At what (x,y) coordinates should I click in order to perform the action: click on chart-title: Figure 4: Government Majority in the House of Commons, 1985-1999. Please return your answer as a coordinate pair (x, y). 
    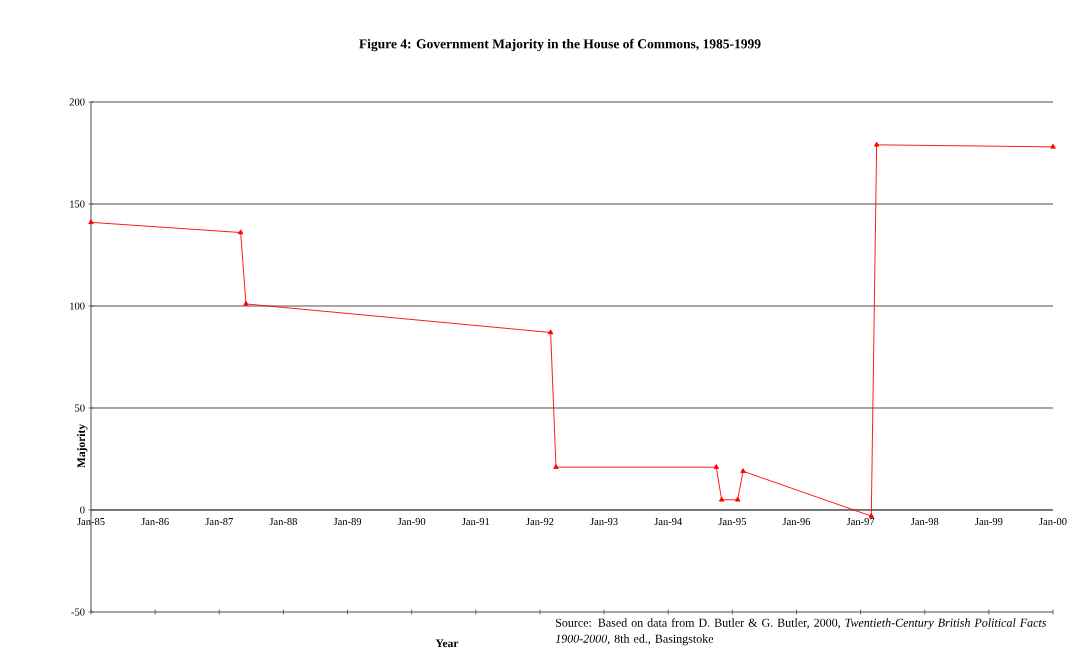
    Looking at the image, I should click on (560, 45).